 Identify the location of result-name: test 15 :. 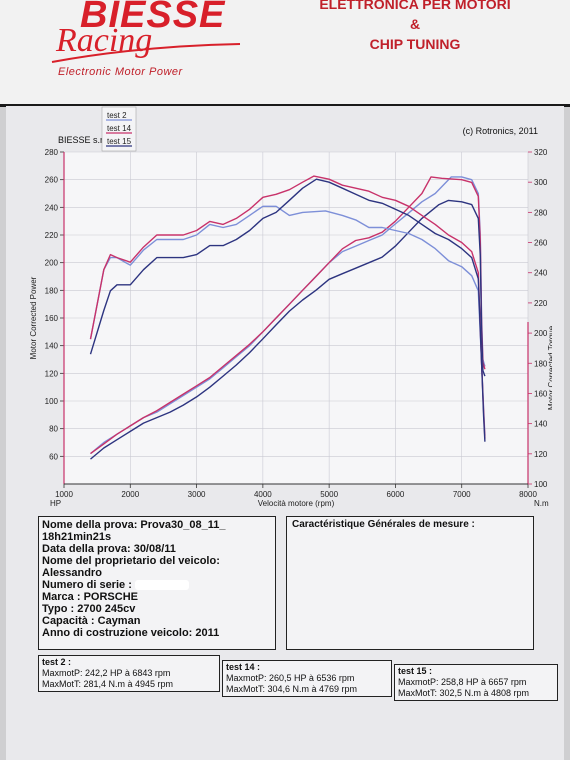
(415, 671).